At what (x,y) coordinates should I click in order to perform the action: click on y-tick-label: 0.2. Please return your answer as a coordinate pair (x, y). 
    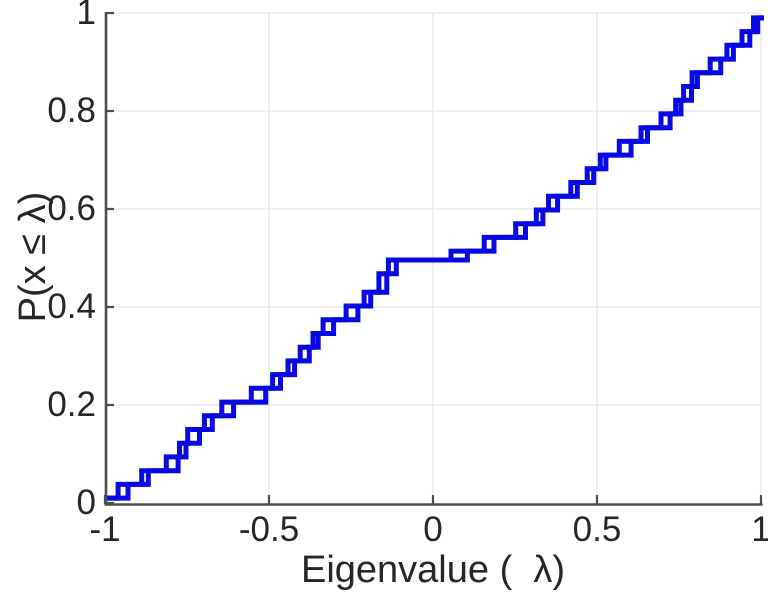
    Looking at the image, I should click on (71, 404).